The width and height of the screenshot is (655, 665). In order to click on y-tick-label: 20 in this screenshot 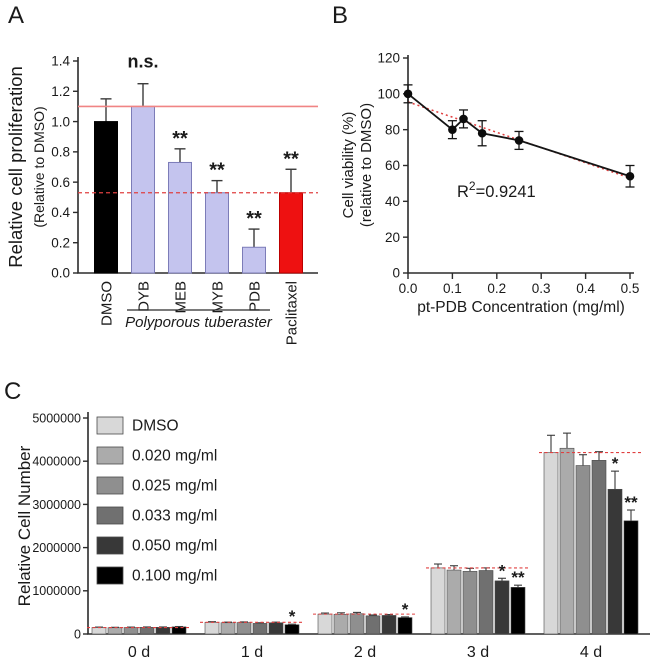, I will do `click(392, 237)`.